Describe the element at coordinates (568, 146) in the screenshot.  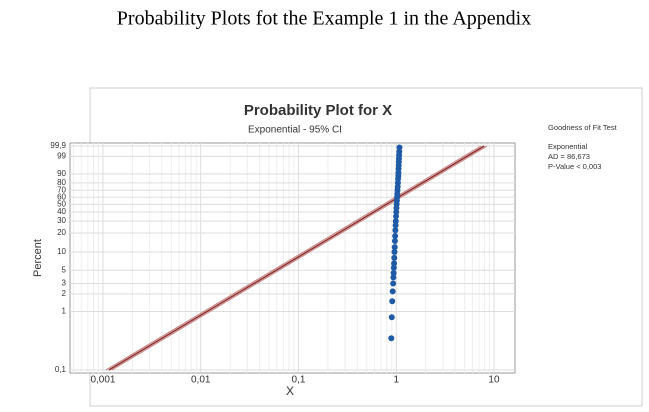
I see `legend-text: Exponential` at that location.